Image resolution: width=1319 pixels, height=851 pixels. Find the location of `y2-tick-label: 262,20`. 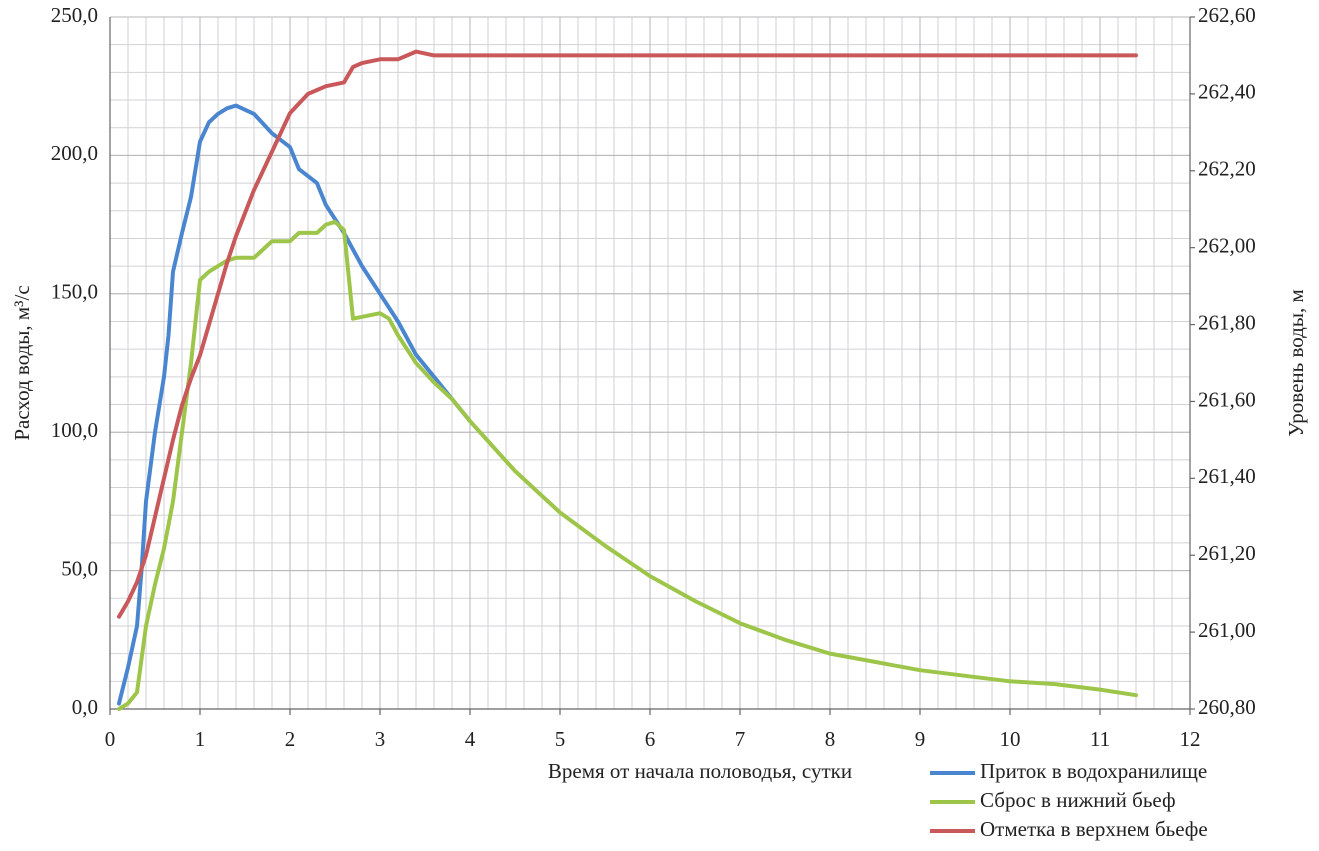

y2-tick-label: 262,20 is located at coordinates (1227, 169).